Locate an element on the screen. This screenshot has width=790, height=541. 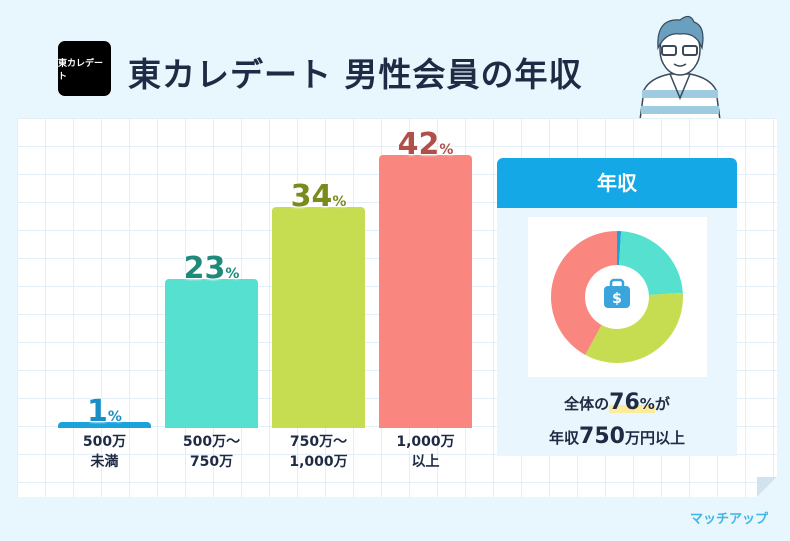
panel-title: 年収 is located at coordinates (617, 183).